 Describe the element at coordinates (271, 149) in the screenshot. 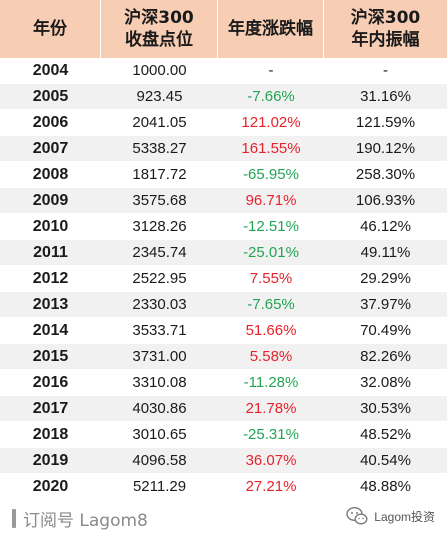

I see `cell-change: 161.55%` at that location.